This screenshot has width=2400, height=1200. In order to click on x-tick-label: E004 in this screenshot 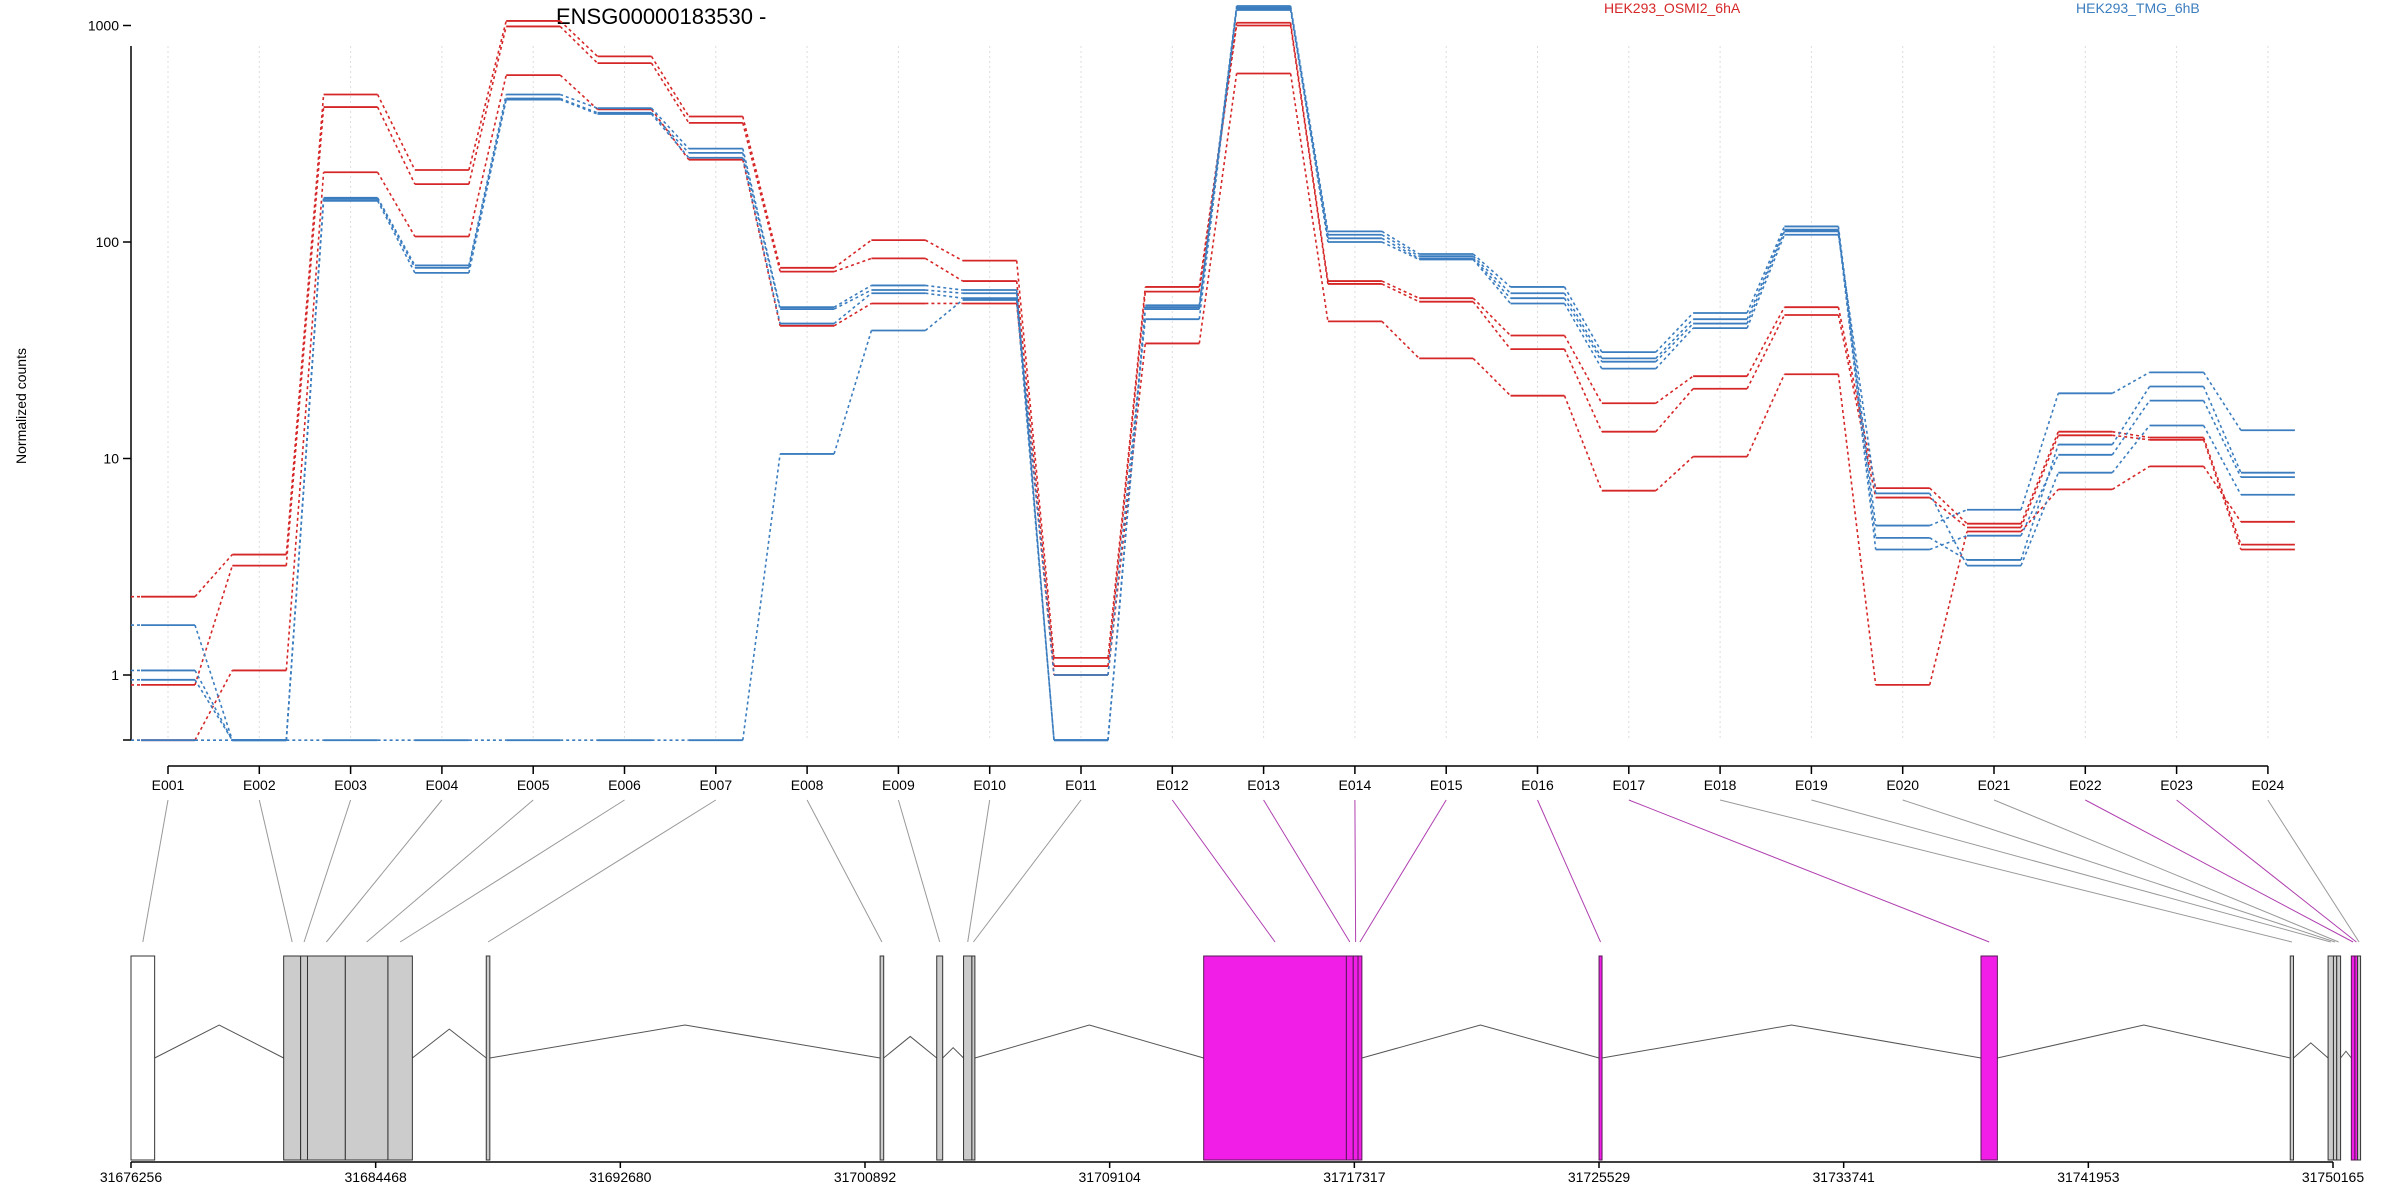, I will do `click(442, 785)`.